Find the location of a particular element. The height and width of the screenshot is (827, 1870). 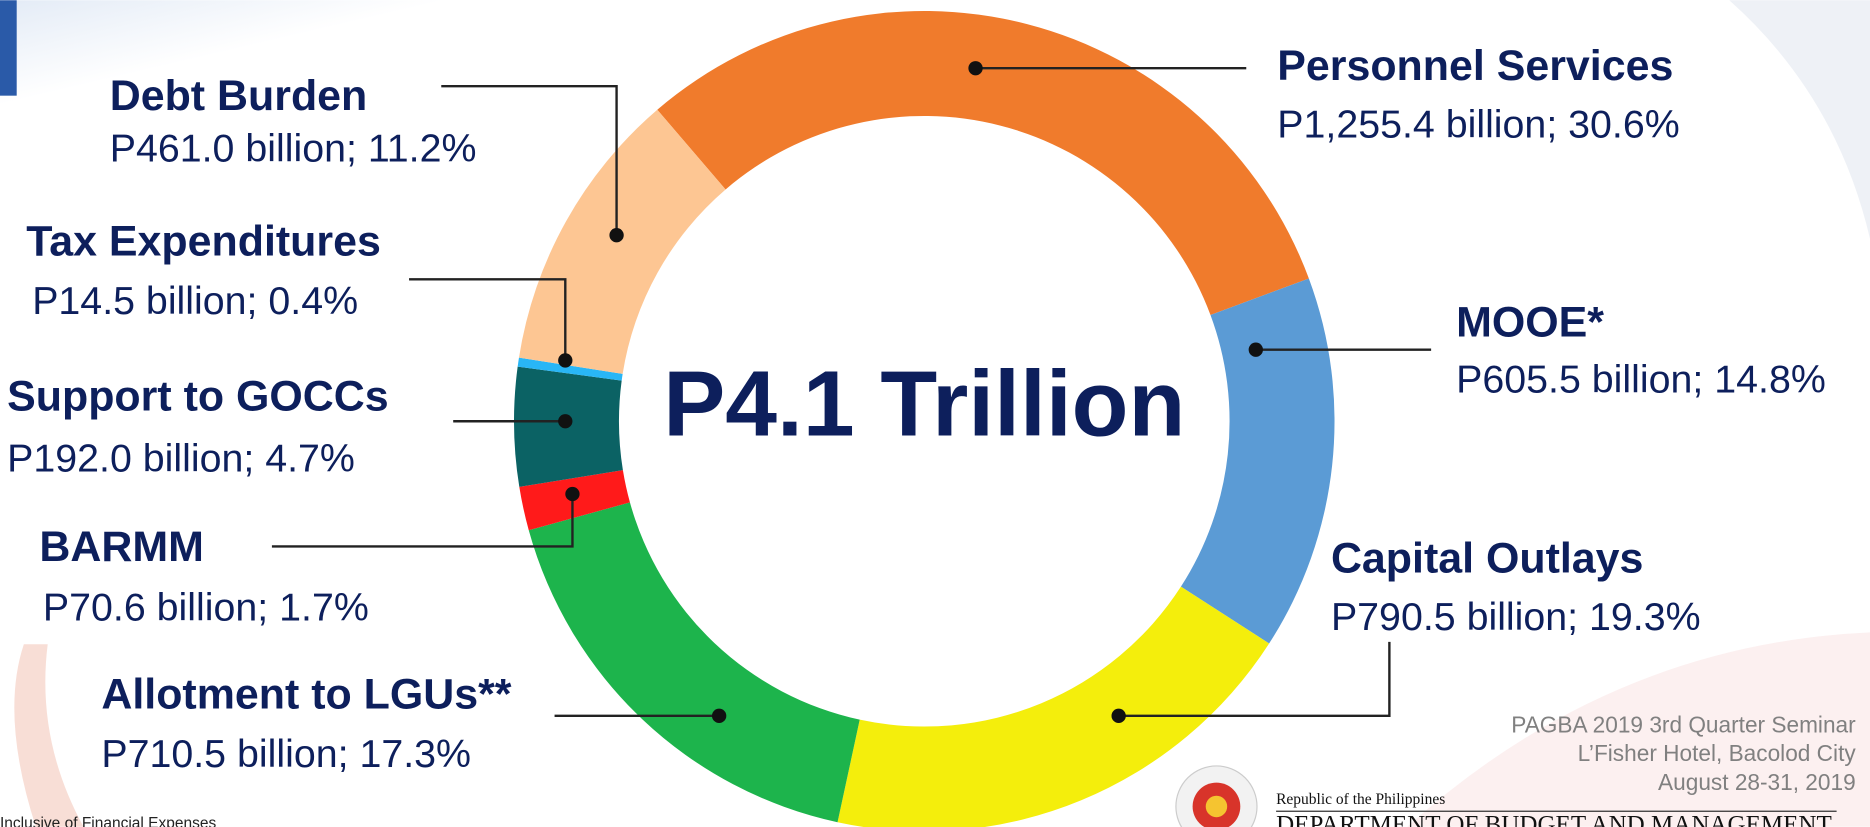

segment-name: Tax Expenditures is located at coordinates (203, 241).